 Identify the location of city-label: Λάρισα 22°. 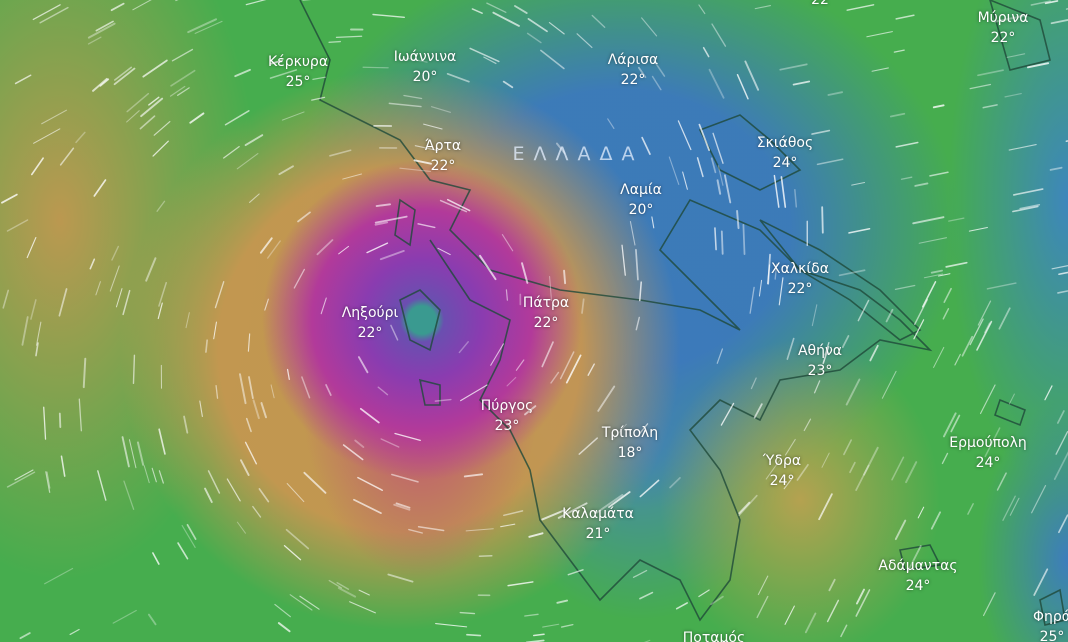
(633, 70).